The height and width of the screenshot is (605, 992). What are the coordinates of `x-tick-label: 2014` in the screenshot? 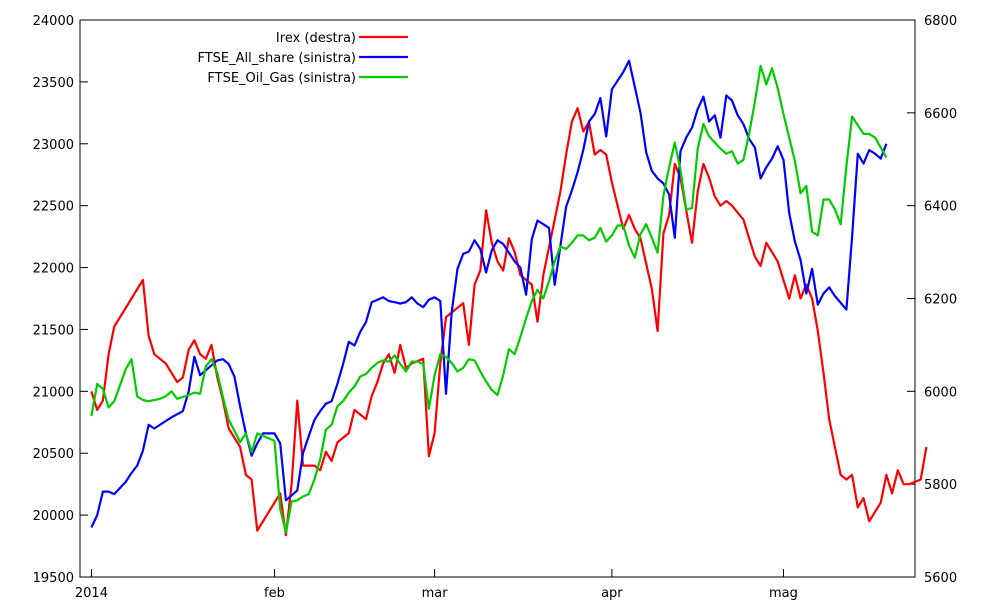 It's located at (91, 593).